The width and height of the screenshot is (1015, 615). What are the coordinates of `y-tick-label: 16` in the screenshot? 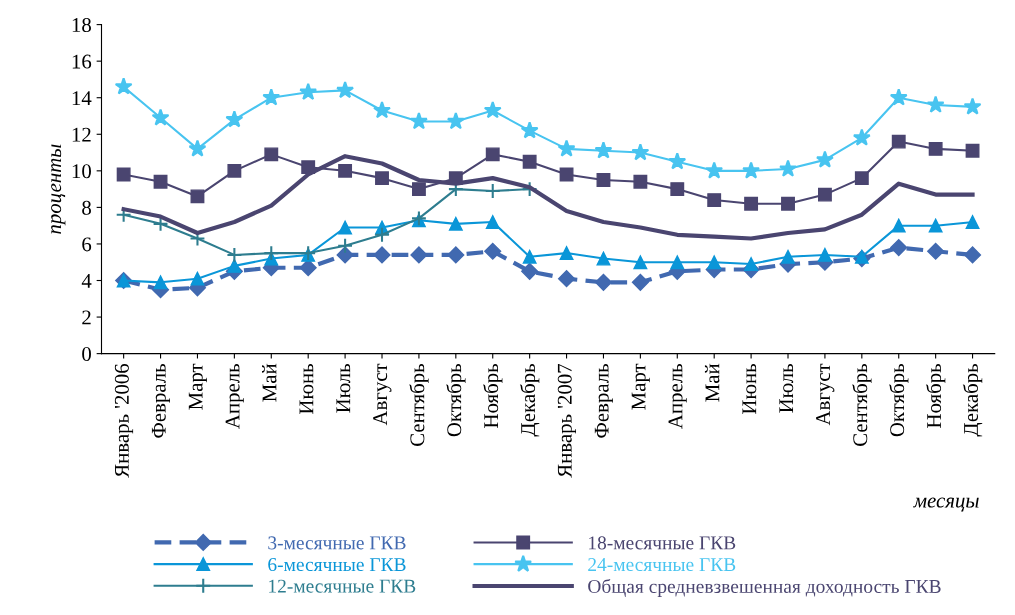 It's located at (82, 61).